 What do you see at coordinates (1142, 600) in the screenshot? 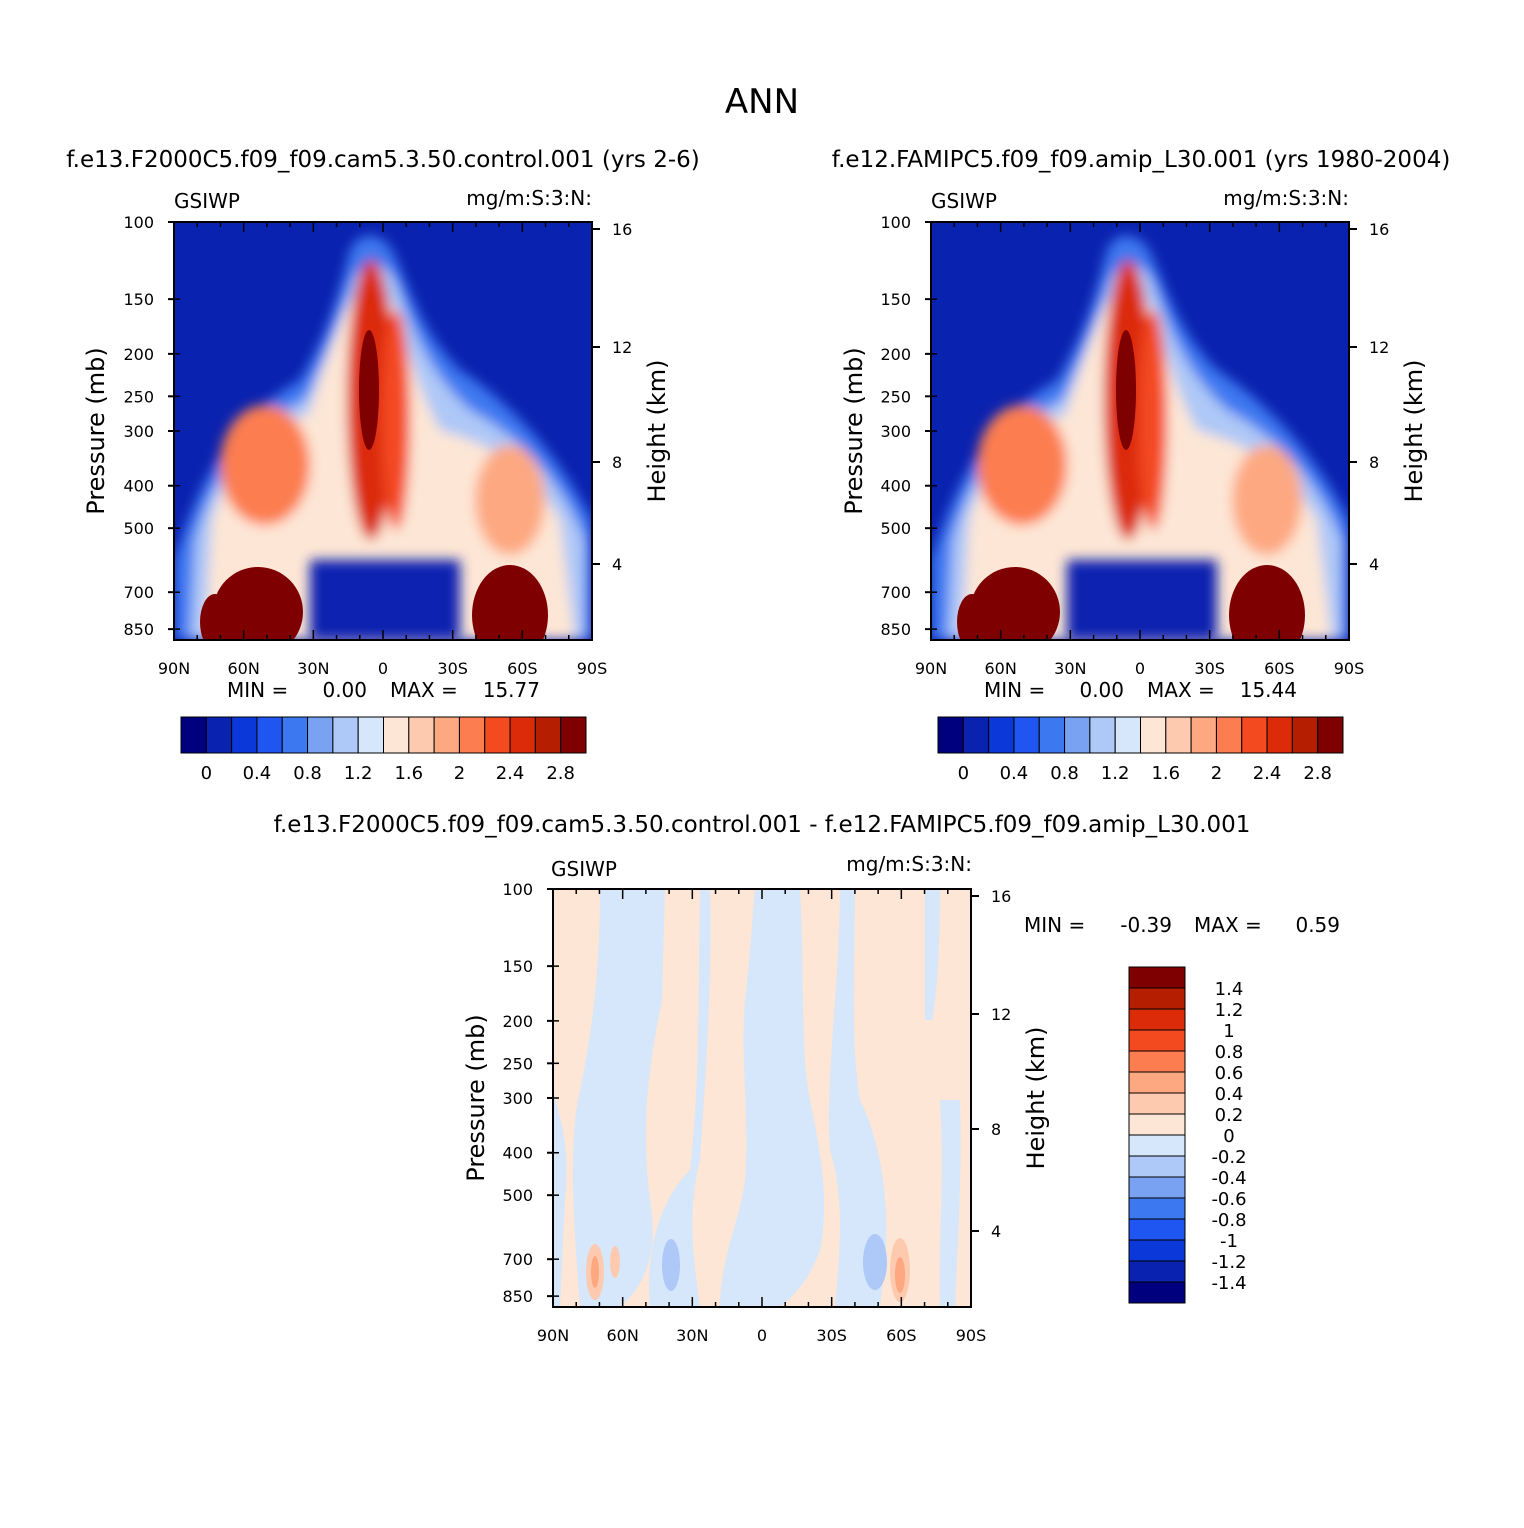
I see `lower-tropics-low` at bounding box center [1142, 600].